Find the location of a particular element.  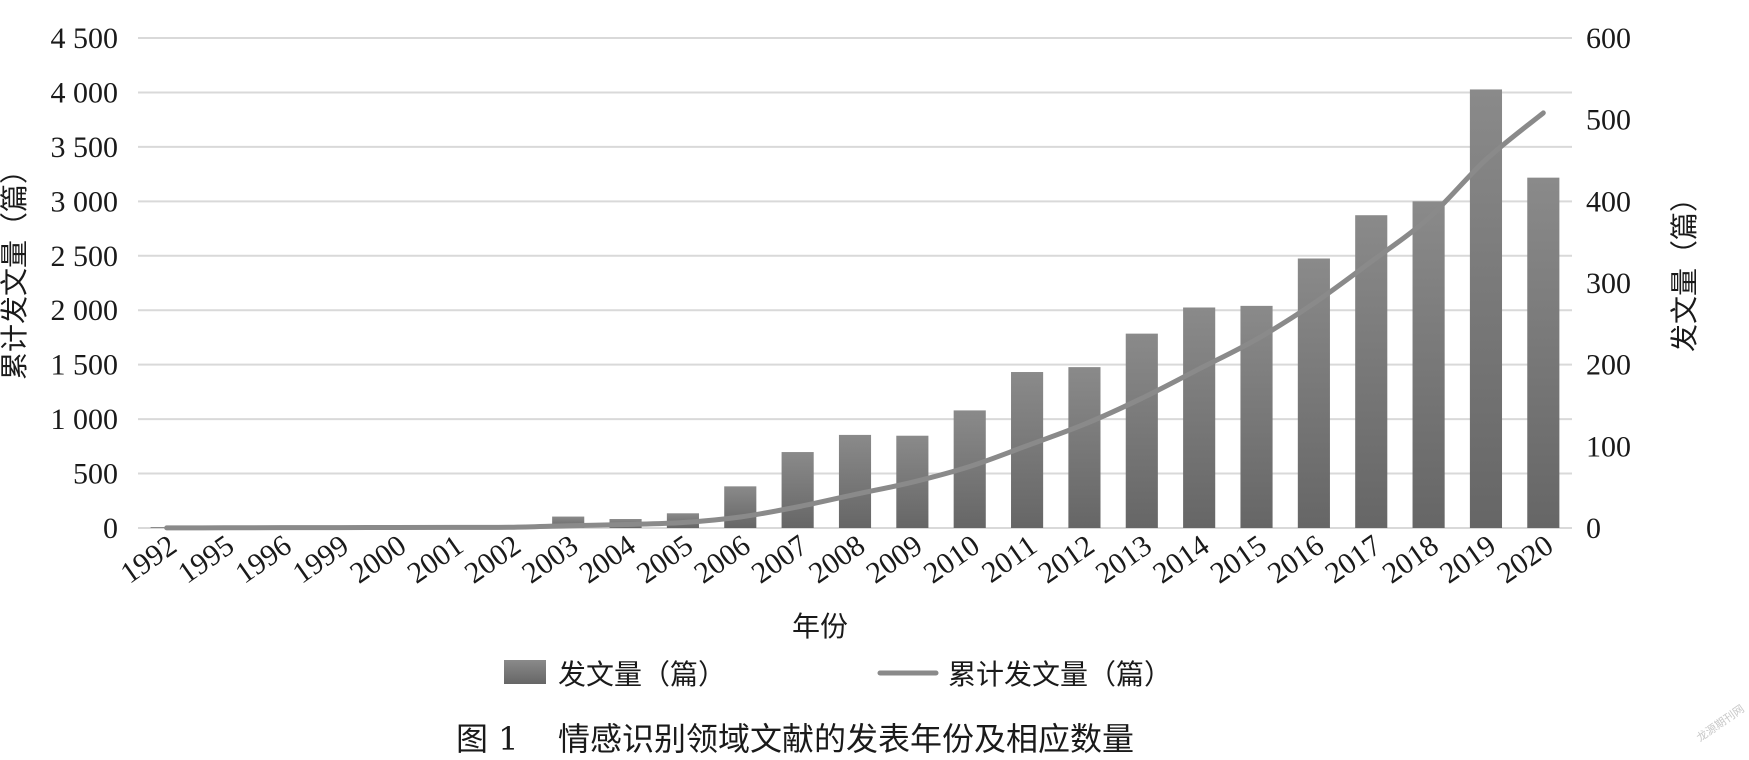

x-tick-label: 2016 is located at coordinates (1296, 559).